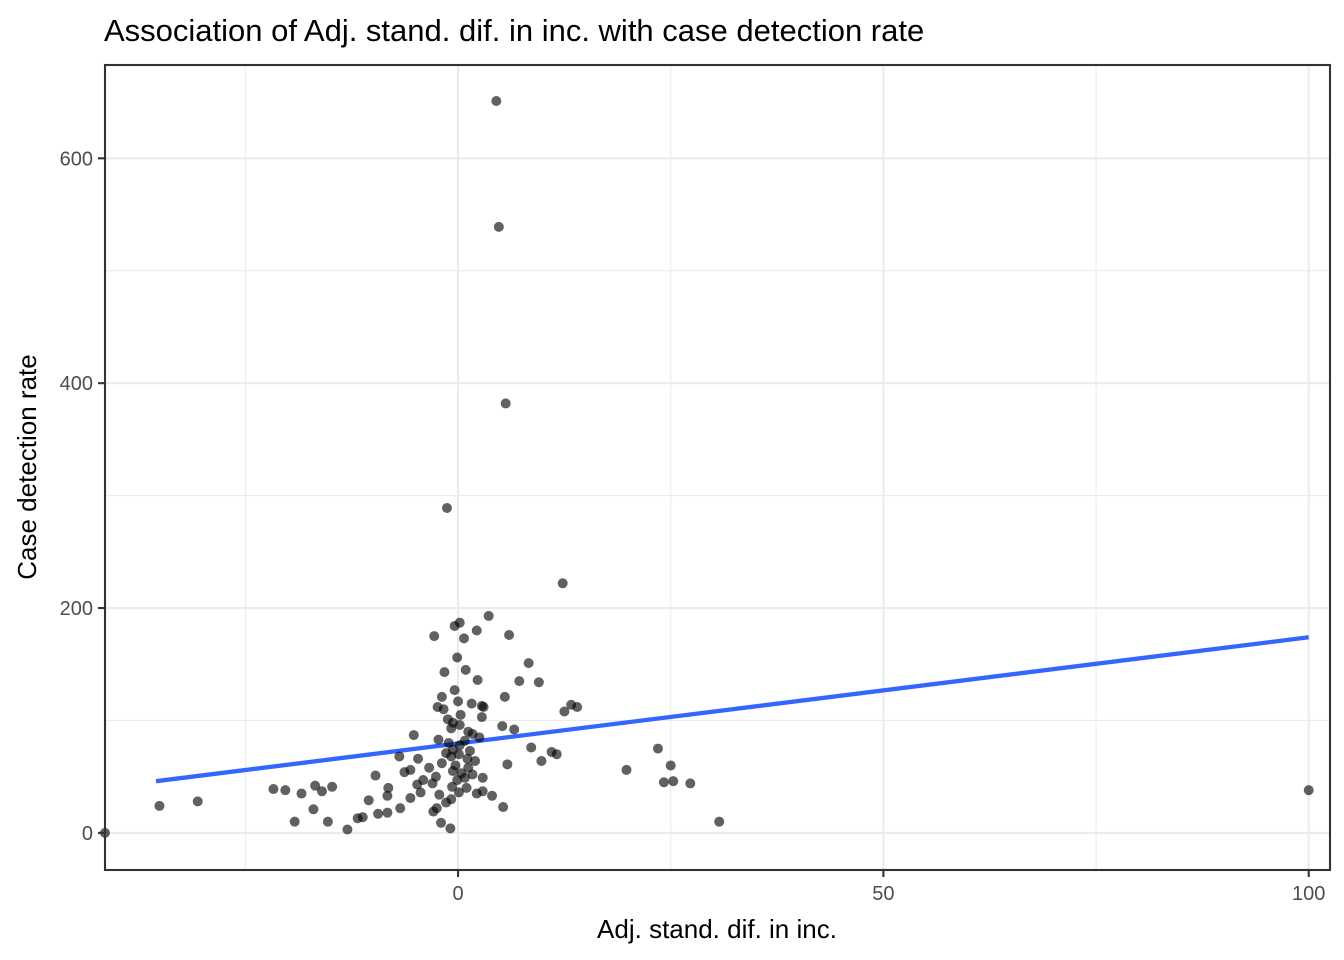 This screenshot has width=1344, height=960. I want to click on x-tick-label: 0, so click(457, 894).